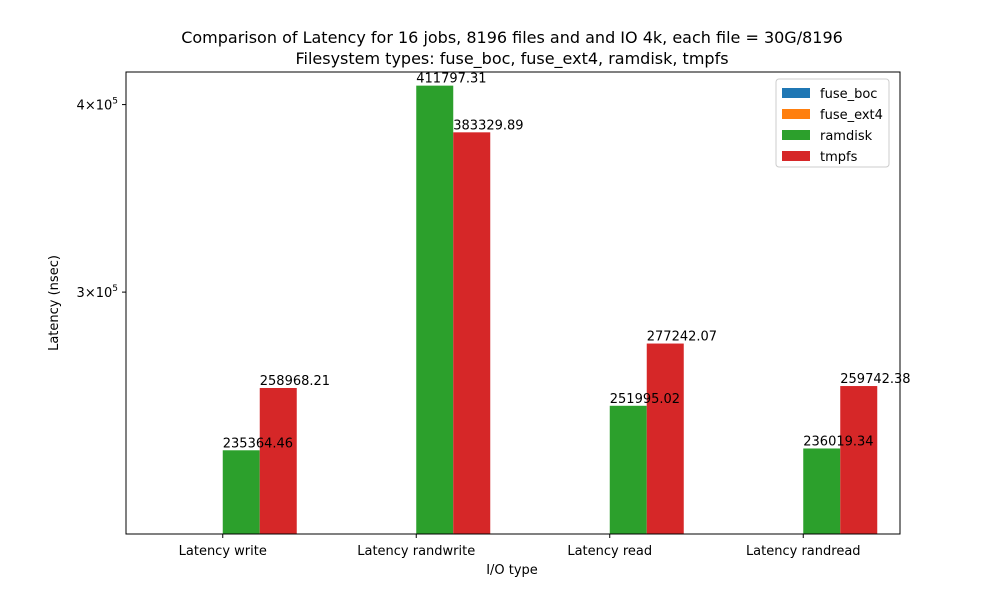  I want to click on legend-label-fuse_boc: fuse_boc, so click(848, 94).